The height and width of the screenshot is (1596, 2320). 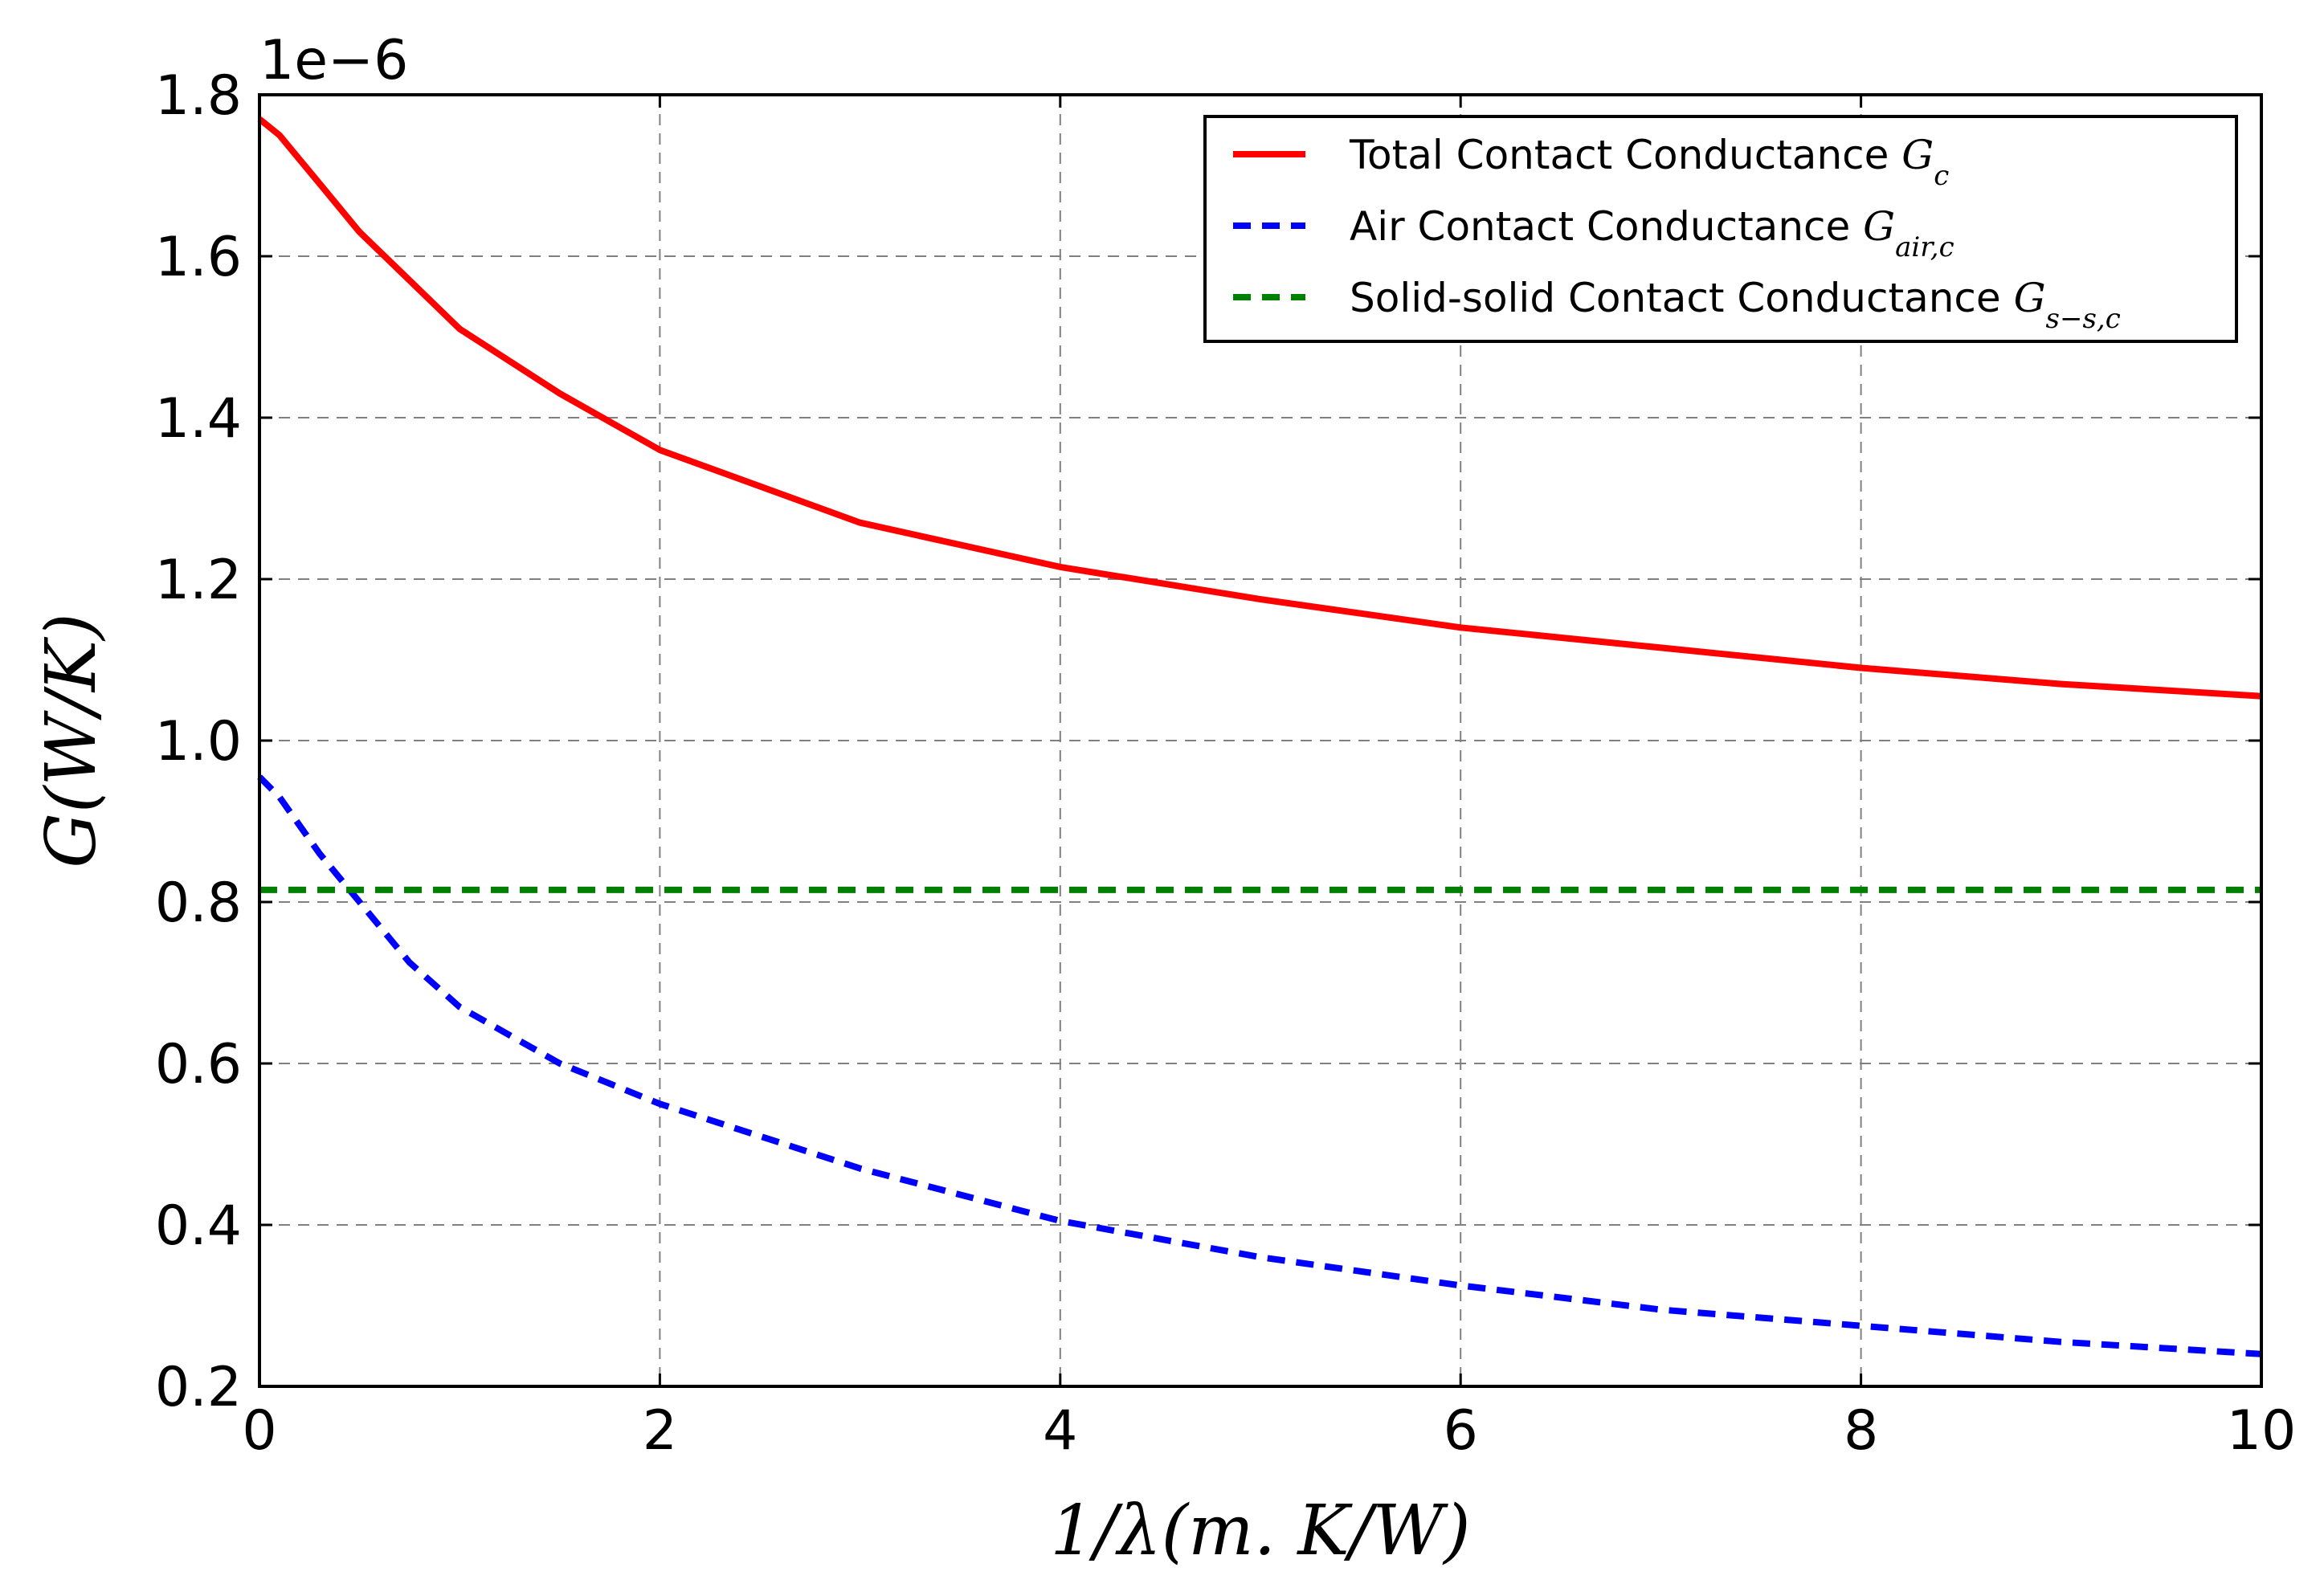 What do you see at coordinates (259, 1431) in the screenshot?
I see `x-tick-label: 0` at bounding box center [259, 1431].